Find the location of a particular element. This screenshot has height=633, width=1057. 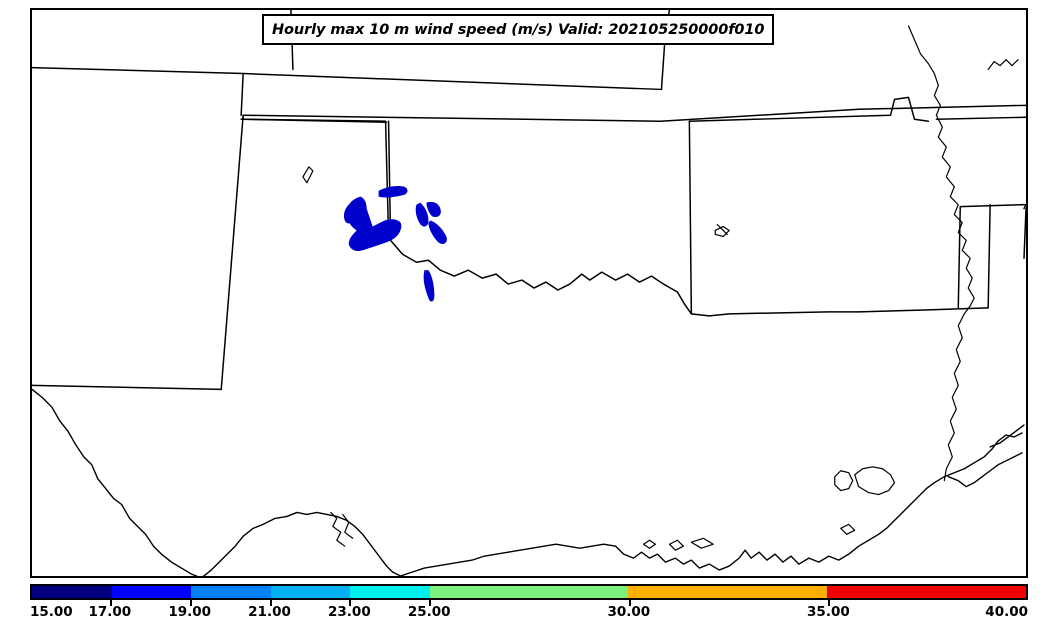

colorbar-label: 40.00 is located at coordinates (1006, 612).